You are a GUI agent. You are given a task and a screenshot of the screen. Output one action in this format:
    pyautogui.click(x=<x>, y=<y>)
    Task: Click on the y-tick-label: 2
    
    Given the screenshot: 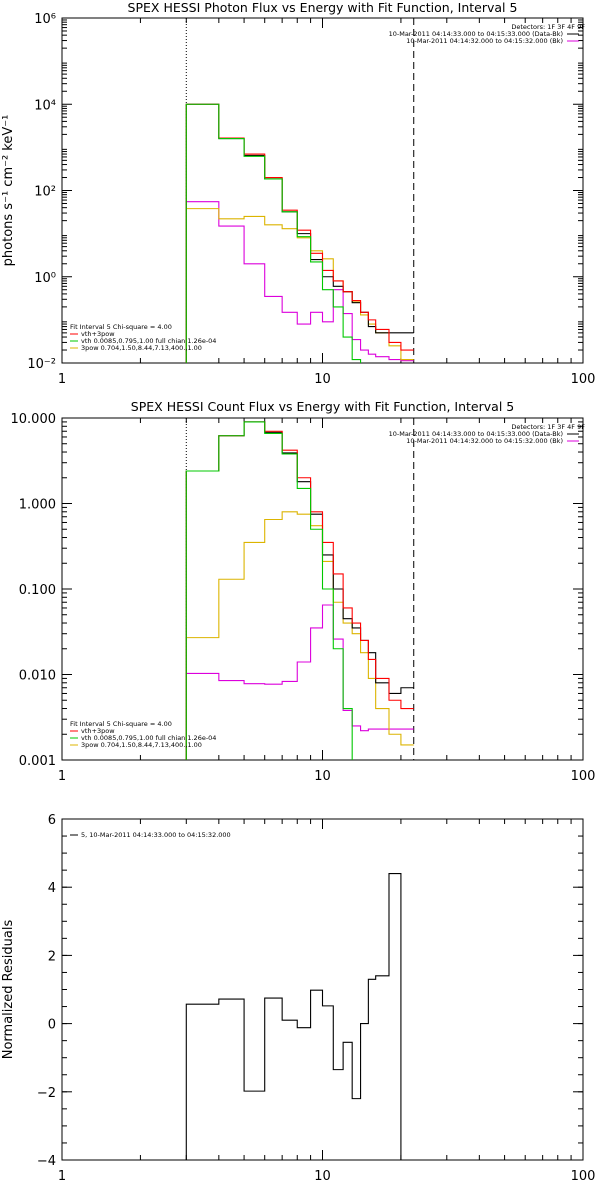 What is the action you would take?
    pyautogui.click(x=52, y=956)
    